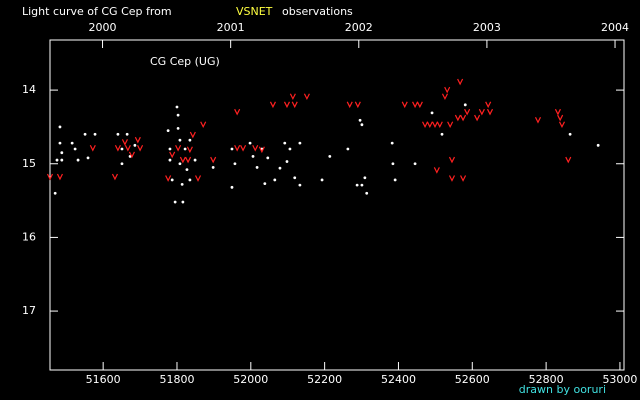  What do you see at coordinates (472, 379) in the screenshot?
I see `x-tick-label: 52600` at bounding box center [472, 379].